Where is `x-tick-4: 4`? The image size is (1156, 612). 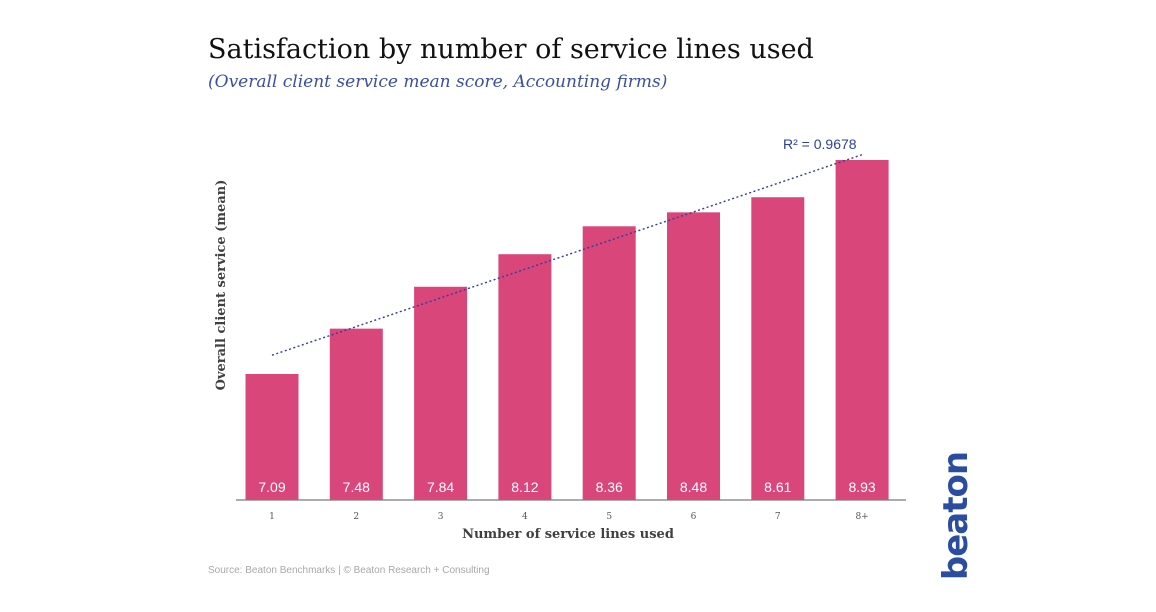 x-tick-4: 4 is located at coordinates (525, 517).